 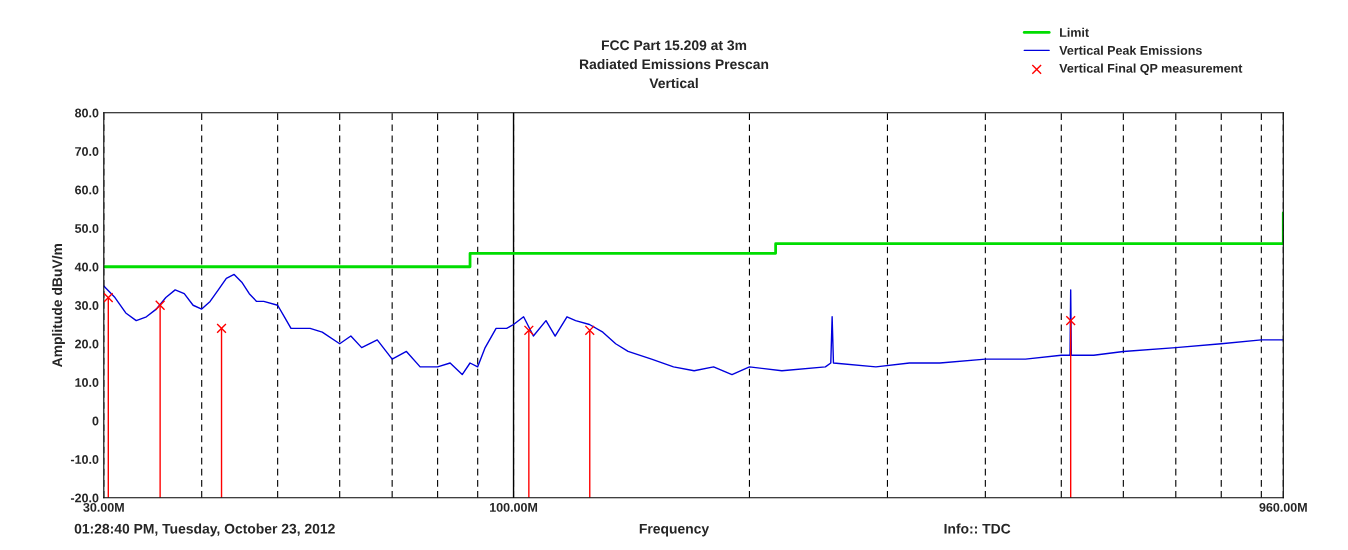 I want to click on chart-title: FCC Part 15.209 at 3m Radiated Emissions Prescan Vertical, so click(x=674, y=64).